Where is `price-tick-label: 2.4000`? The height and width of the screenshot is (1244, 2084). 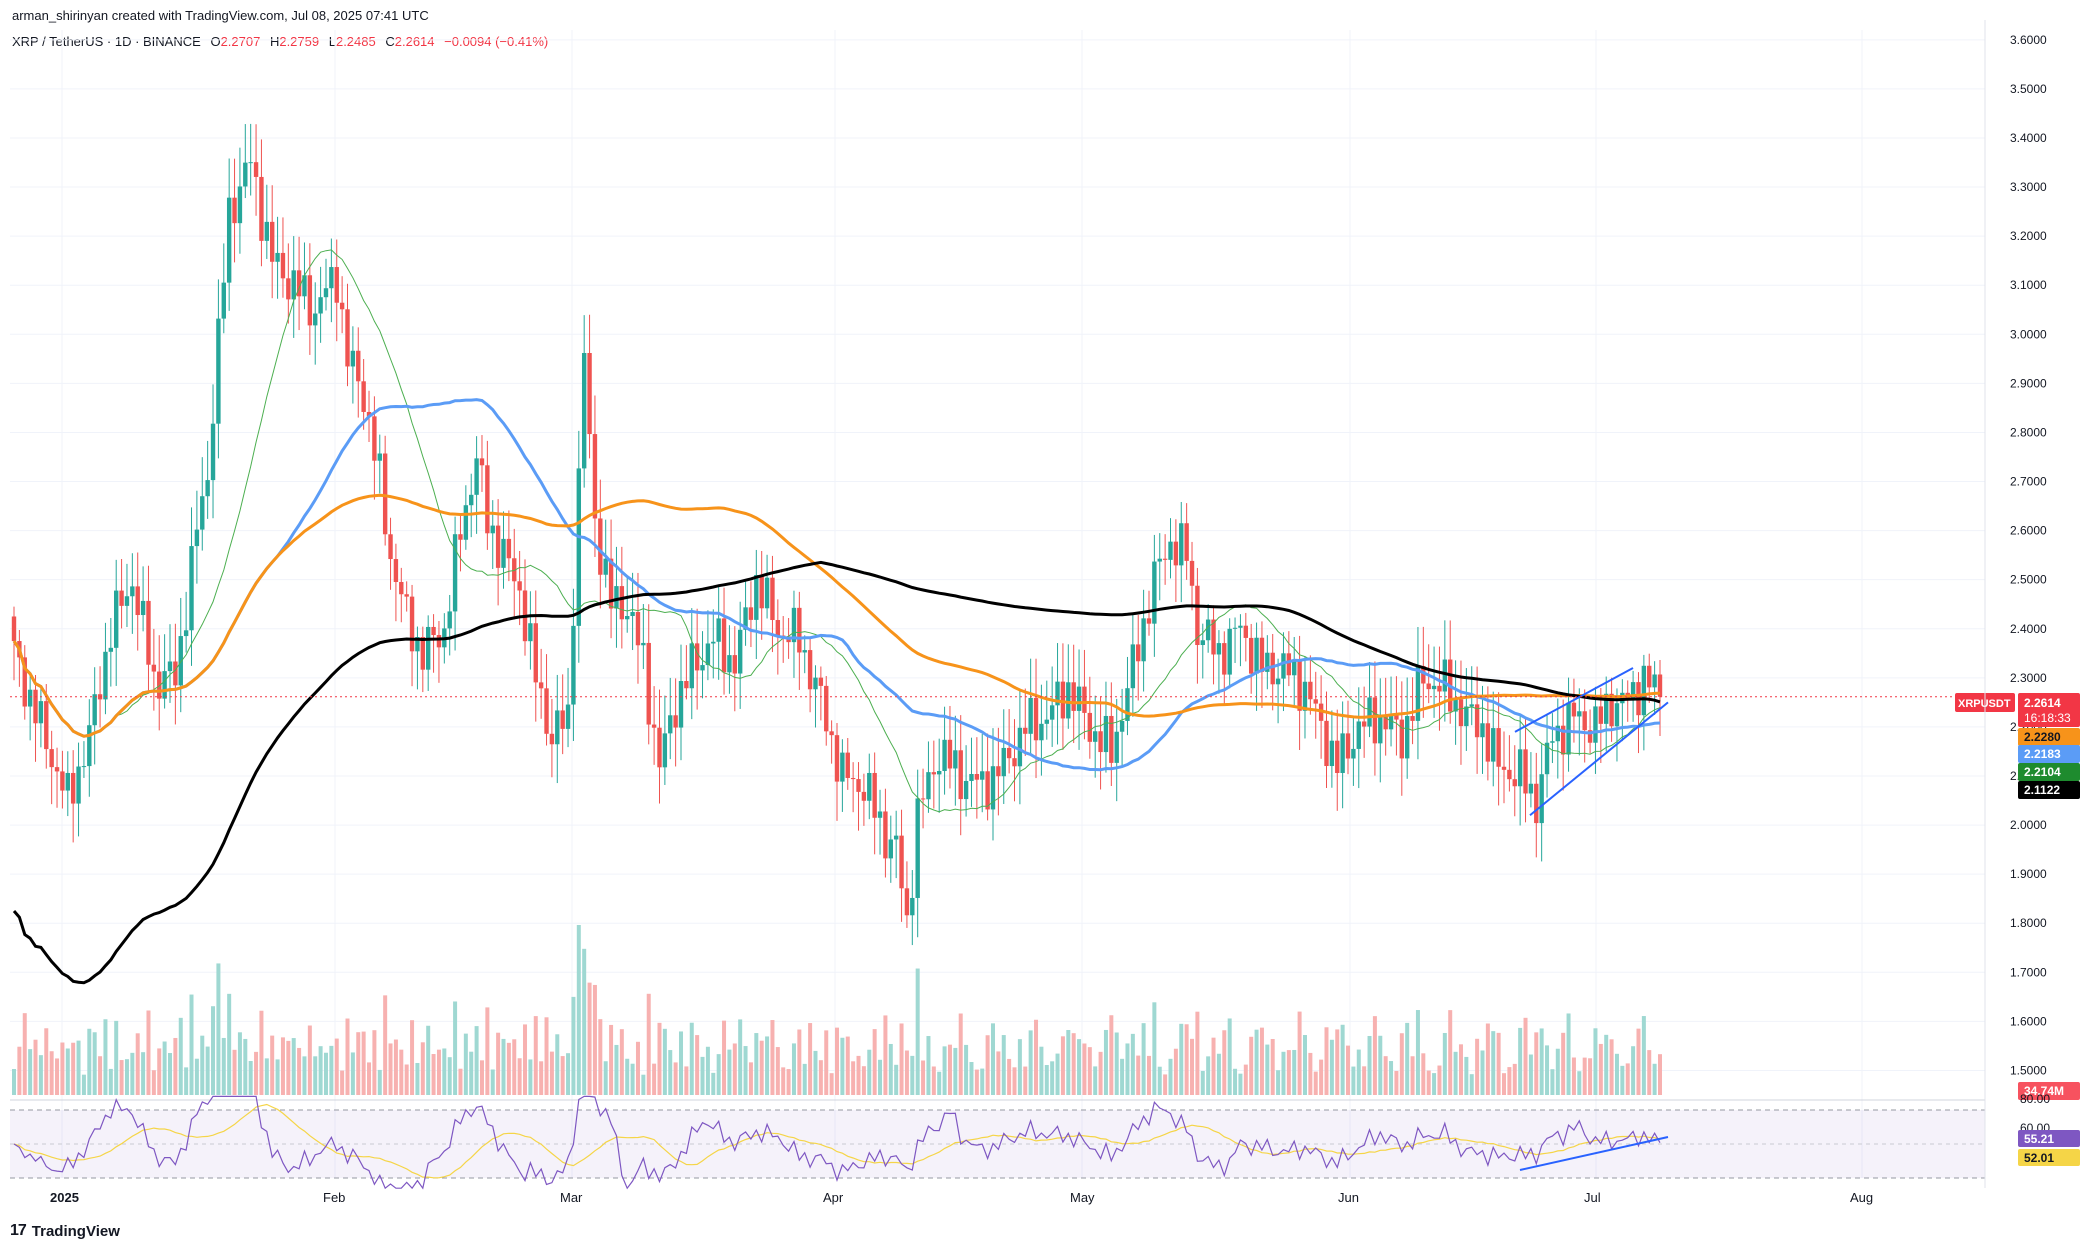 price-tick-label: 2.4000 is located at coordinates (2028, 629).